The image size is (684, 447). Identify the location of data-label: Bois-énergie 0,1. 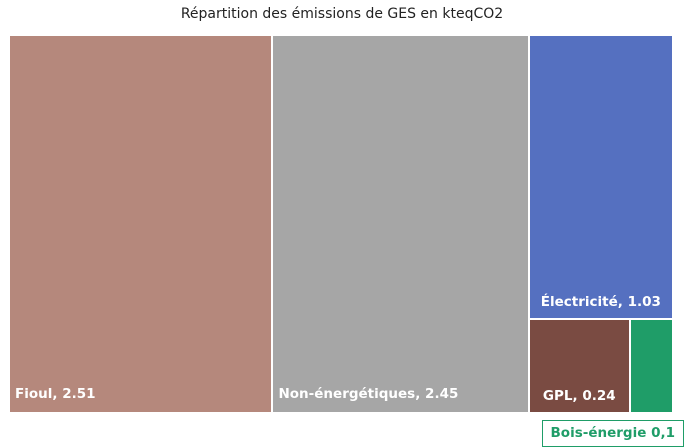
(612, 433).